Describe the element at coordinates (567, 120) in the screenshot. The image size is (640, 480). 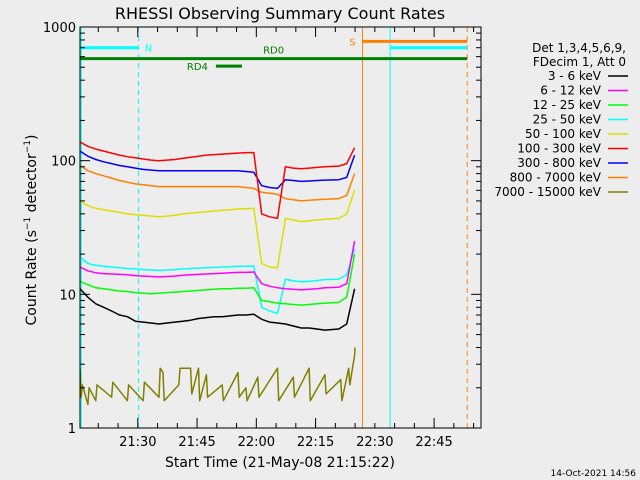
I see `legend-label-25-50-kev: 25 - 50 keV` at that location.